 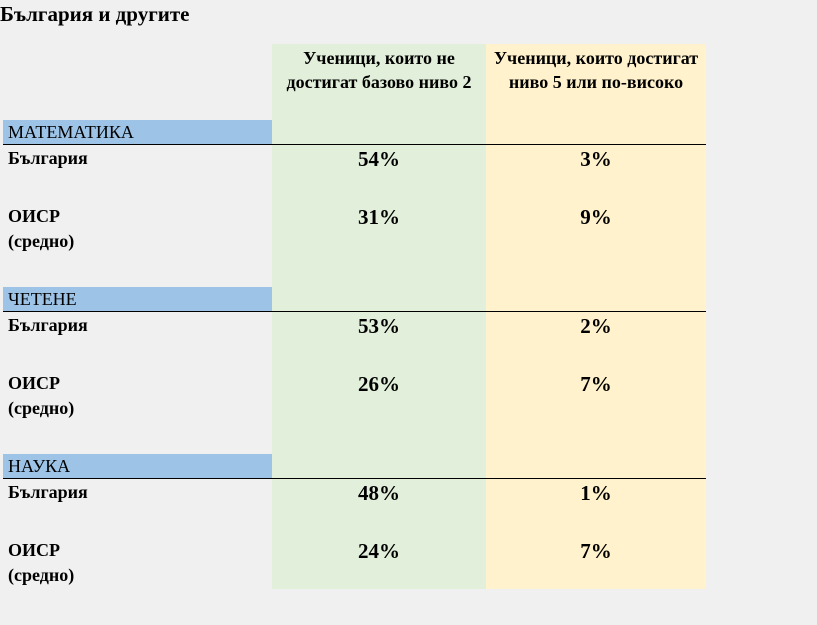 What do you see at coordinates (95, 14) in the screenshot?
I see `title: България и другите` at bounding box center [95, 14].